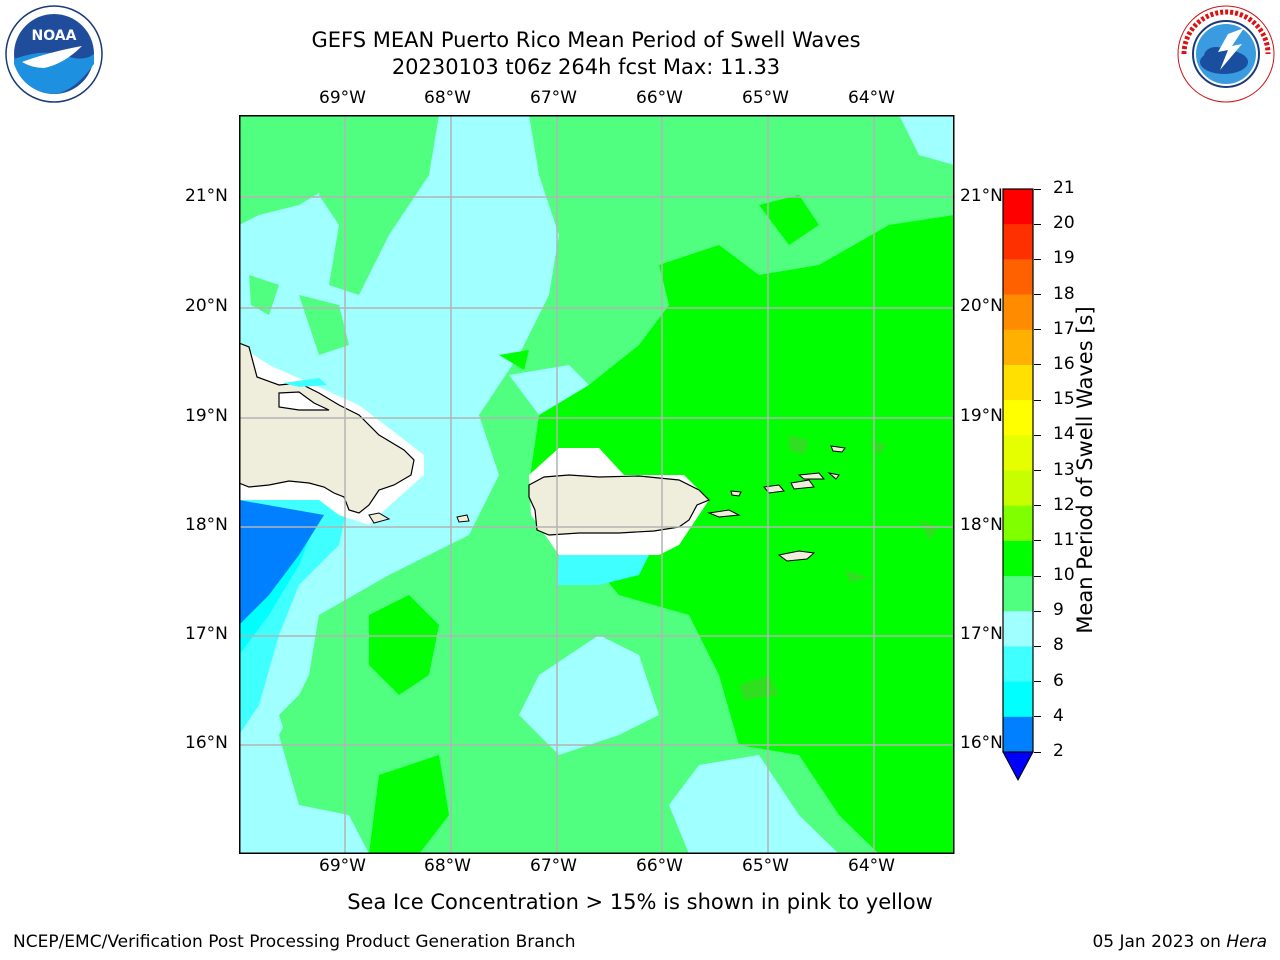 The width and height of the screenshot is (1280, 960). Describe the element at coordinates (759, 687) in the screenshot. I see `field-level-11-12-a` at that location.